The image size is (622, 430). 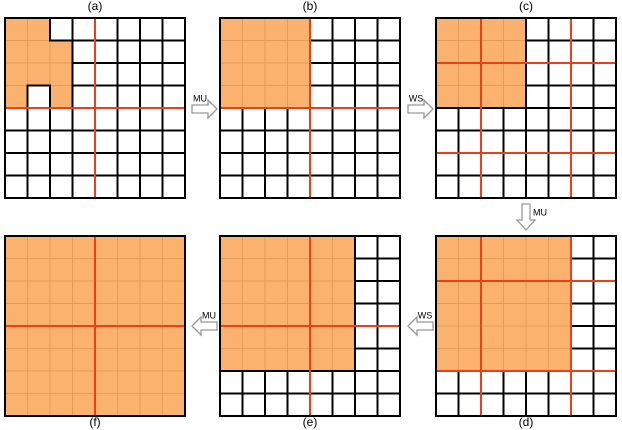 I want to click on grid-border, so click(x=95, y=108).